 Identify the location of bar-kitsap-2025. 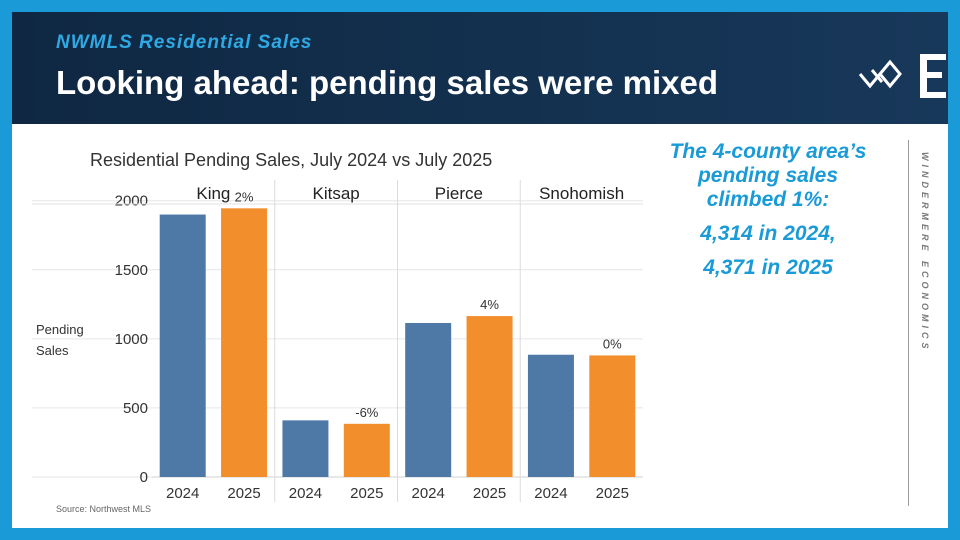
(366, 450).